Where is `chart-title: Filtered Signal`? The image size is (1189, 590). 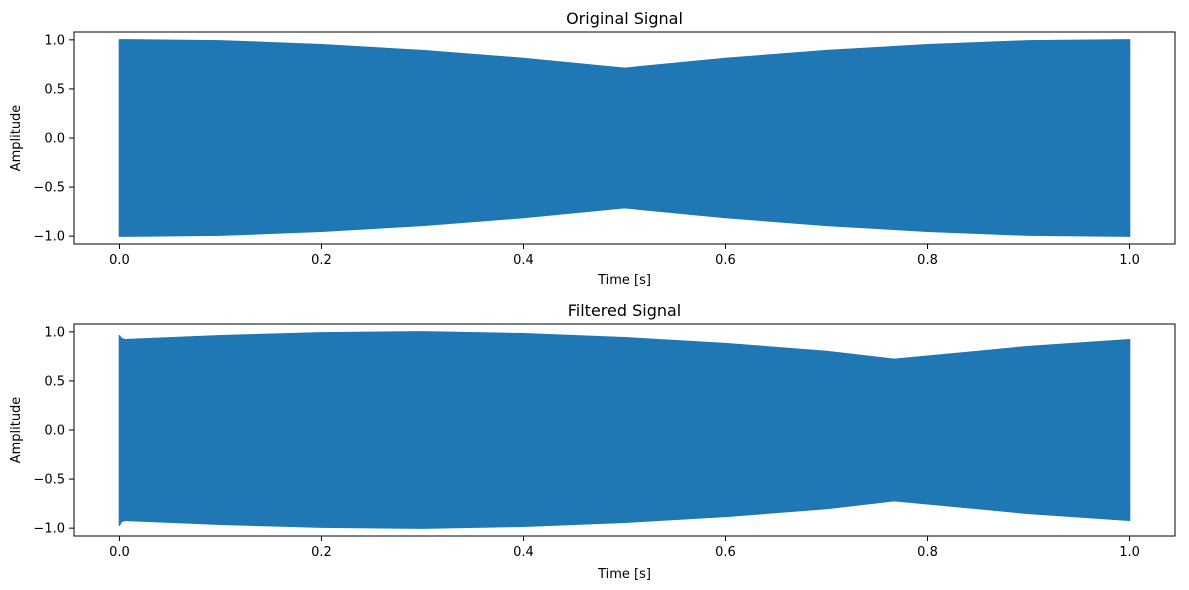
chart-title: Filtered Signal is located at coordinates (625, 310).